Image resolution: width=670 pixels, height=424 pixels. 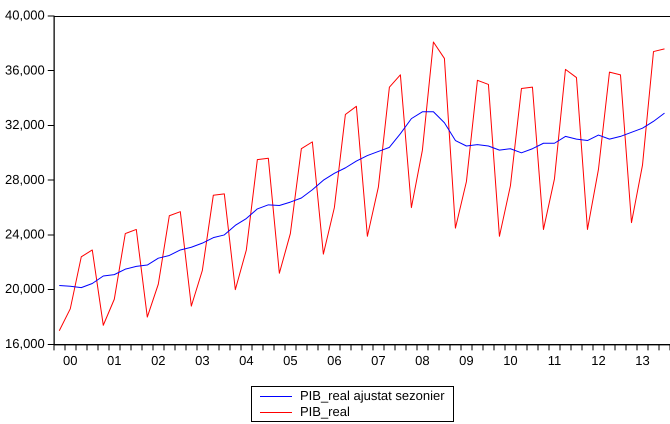 What do you see at coordinates (466, 360) in the screenshot?
I see `x-tick-label: 09` at bounding box center [466, 360].